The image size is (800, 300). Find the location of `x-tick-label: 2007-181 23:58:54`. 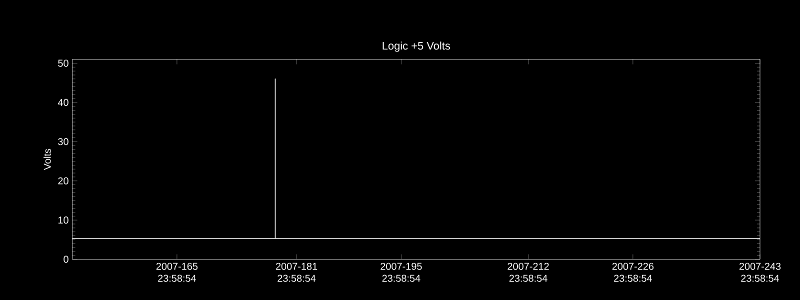

x-tick-label: 2007-181 23:58:54 is located at coordinates (297, 272).